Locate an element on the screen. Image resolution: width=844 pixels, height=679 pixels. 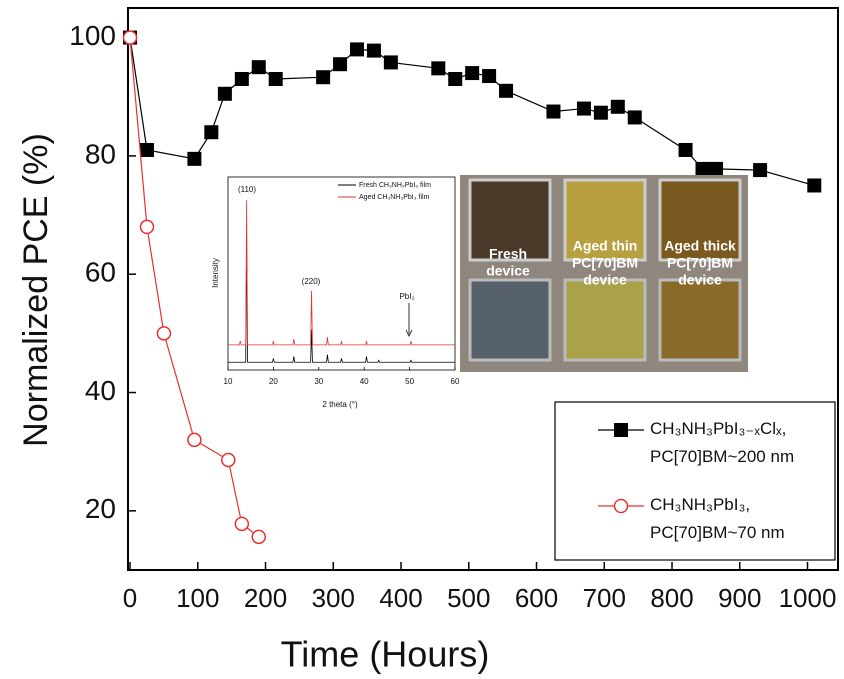
inset-legend-label: Fresh CH₃NH₃PbI₃ film is located at coordinates (395, 185).